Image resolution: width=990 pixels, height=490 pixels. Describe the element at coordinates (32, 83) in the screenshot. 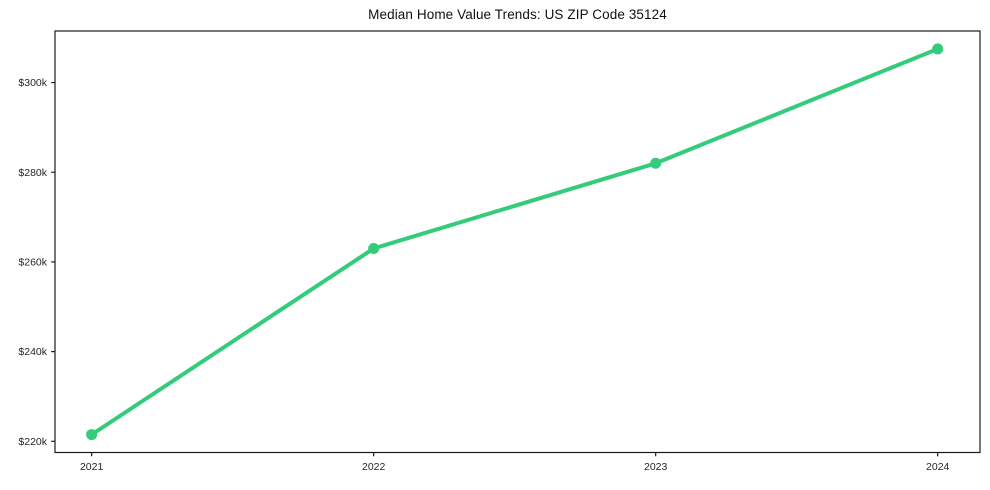

I see `y-tick-label: $300k` at that location.